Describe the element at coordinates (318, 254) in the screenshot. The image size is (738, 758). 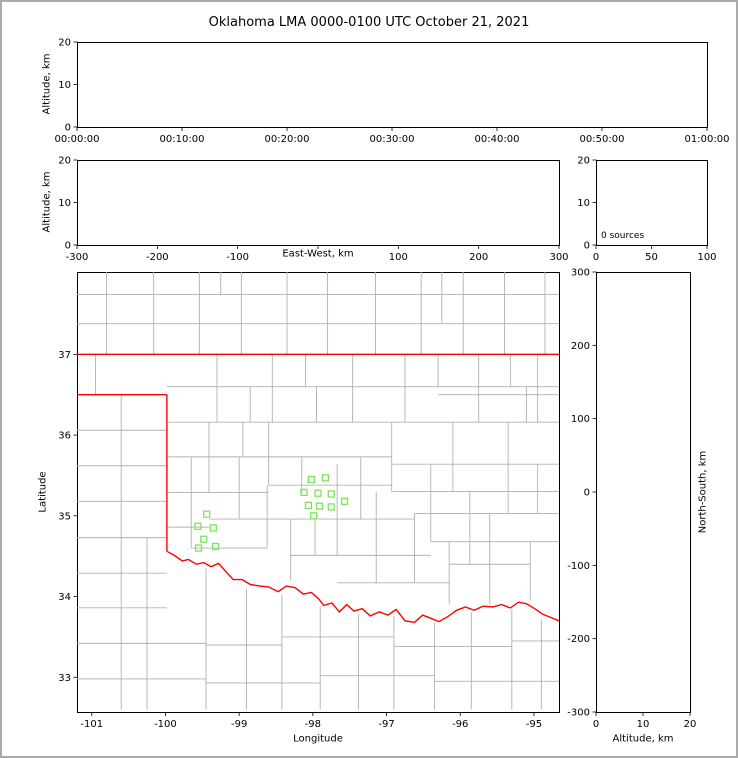
I see `eastwest-panel-xlabel: East-West, km` at that location.